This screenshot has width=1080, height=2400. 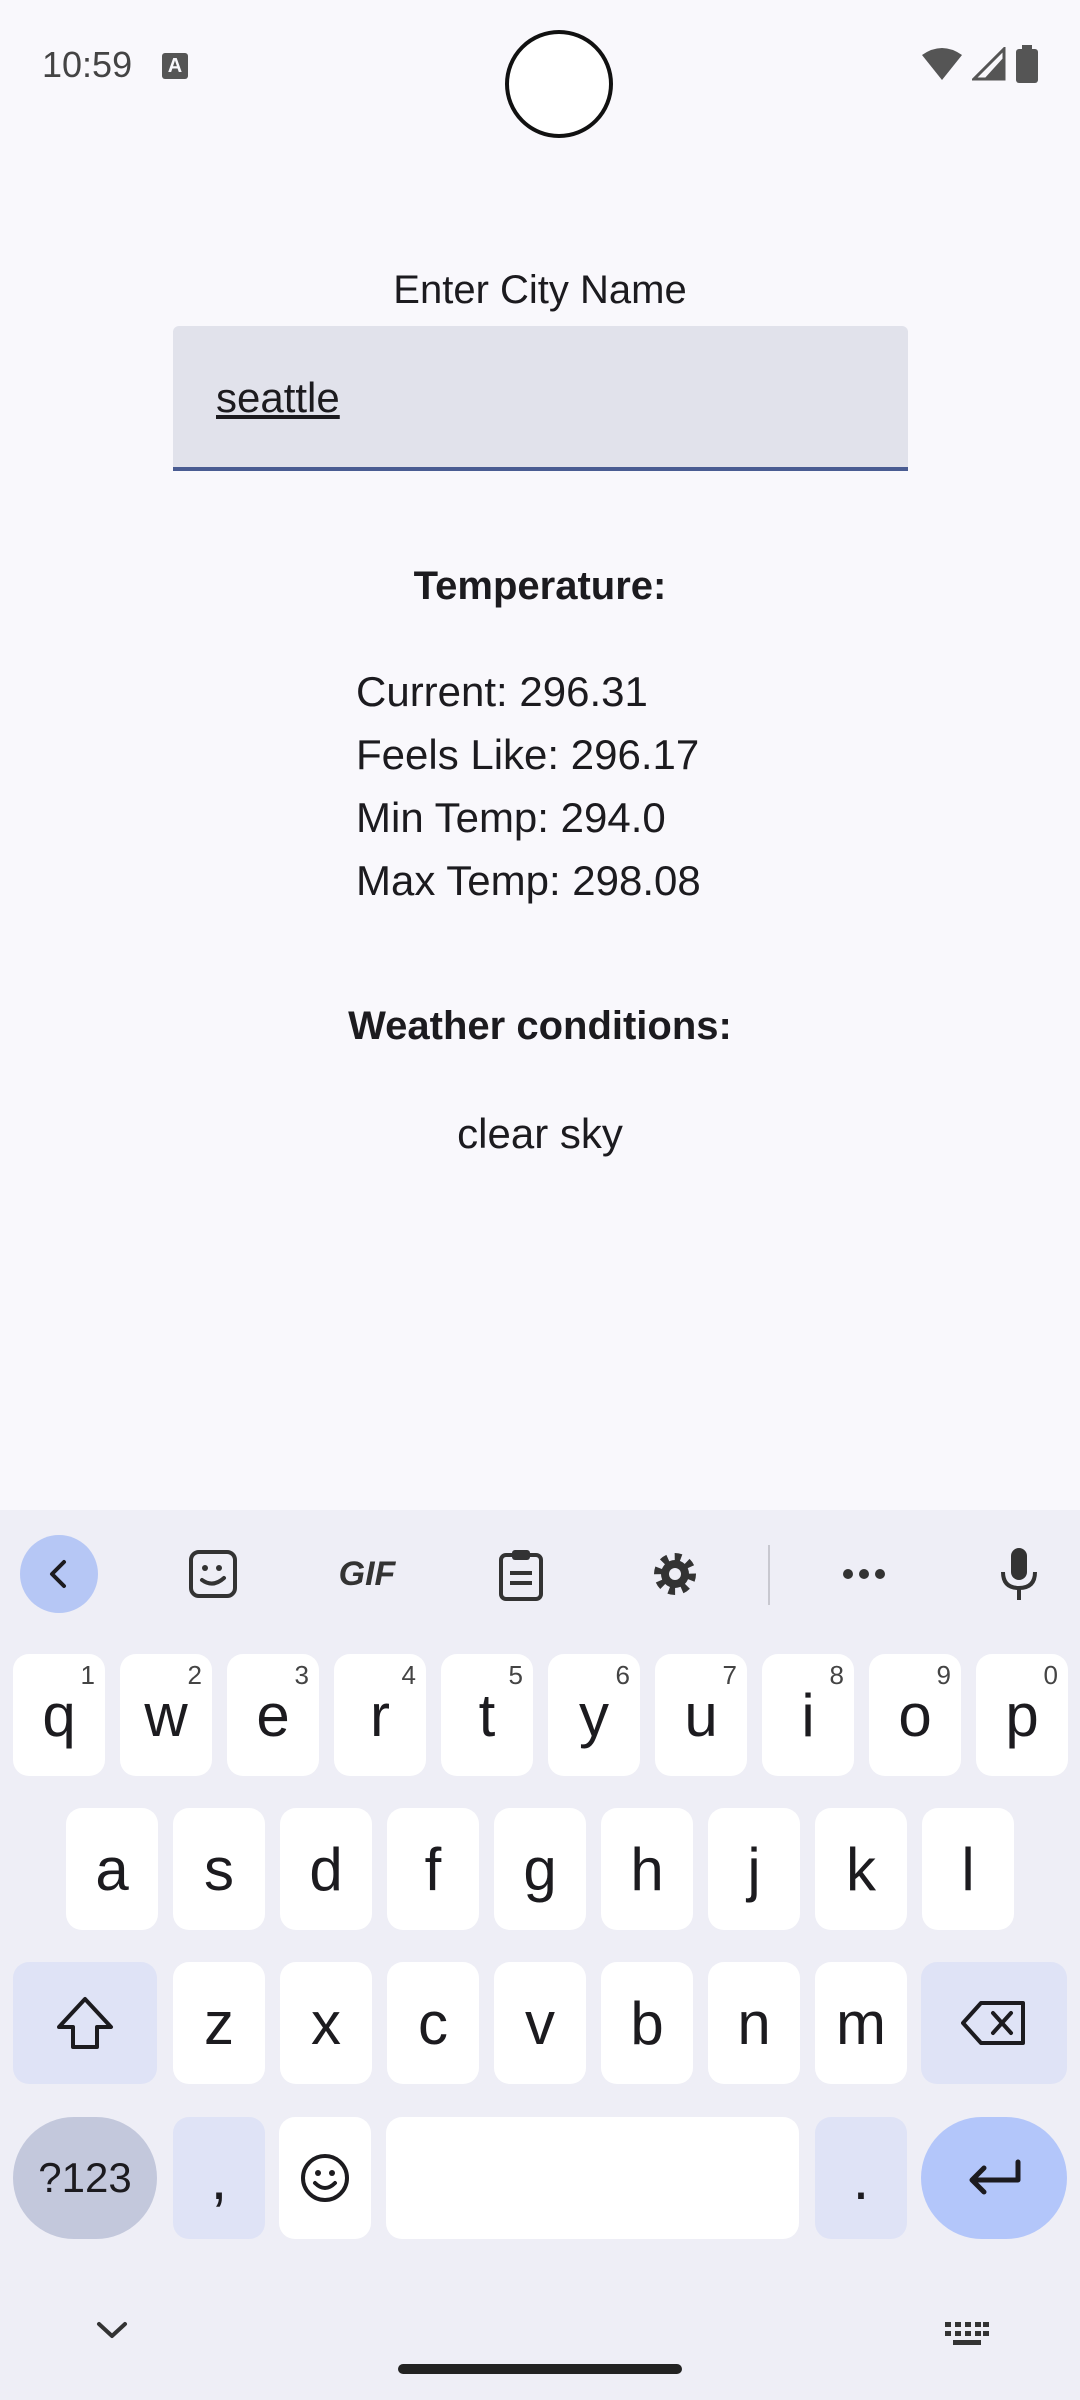 I want to click on key-label: p, so click(x=1022, y=1715).